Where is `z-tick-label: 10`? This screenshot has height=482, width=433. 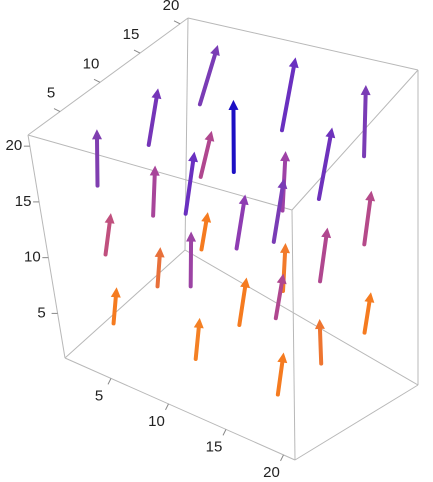
z-tick-label: 10 is located at coordinates (32, 257).